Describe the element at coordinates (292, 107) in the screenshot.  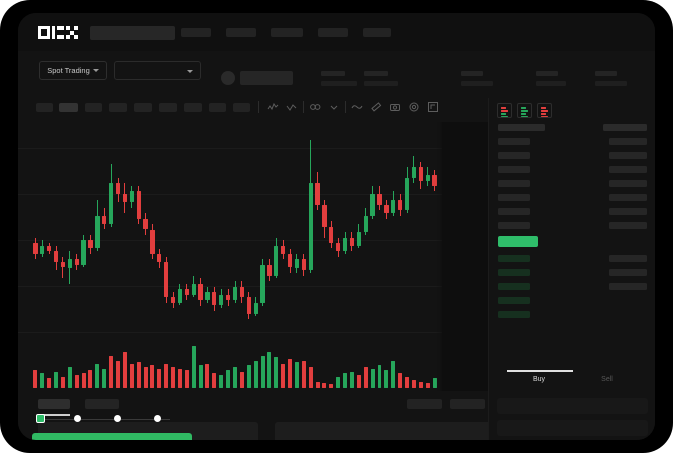
I see `candlestick-icon` at that location.